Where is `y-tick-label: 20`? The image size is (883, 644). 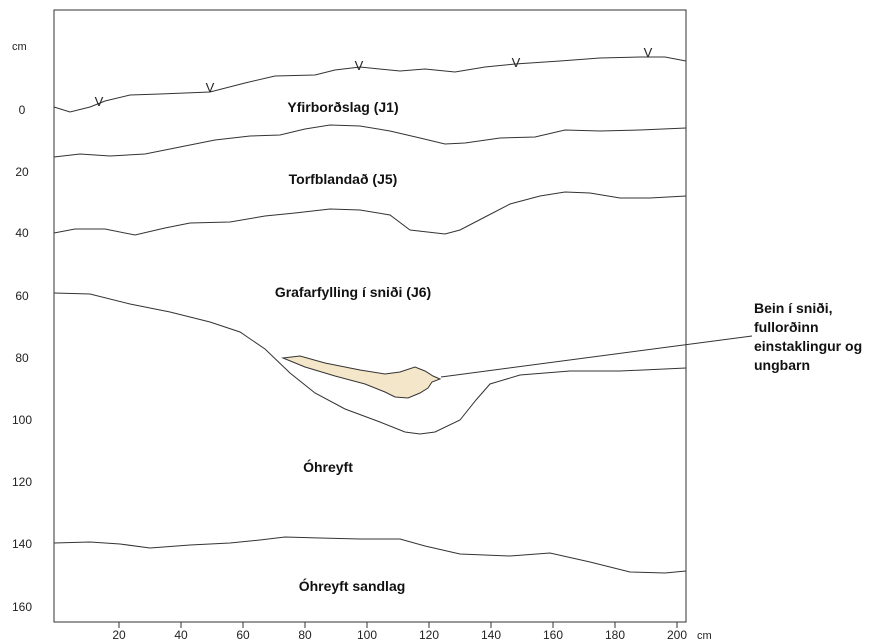
y-tick-label: 20 is located at coordinates (22, 172).